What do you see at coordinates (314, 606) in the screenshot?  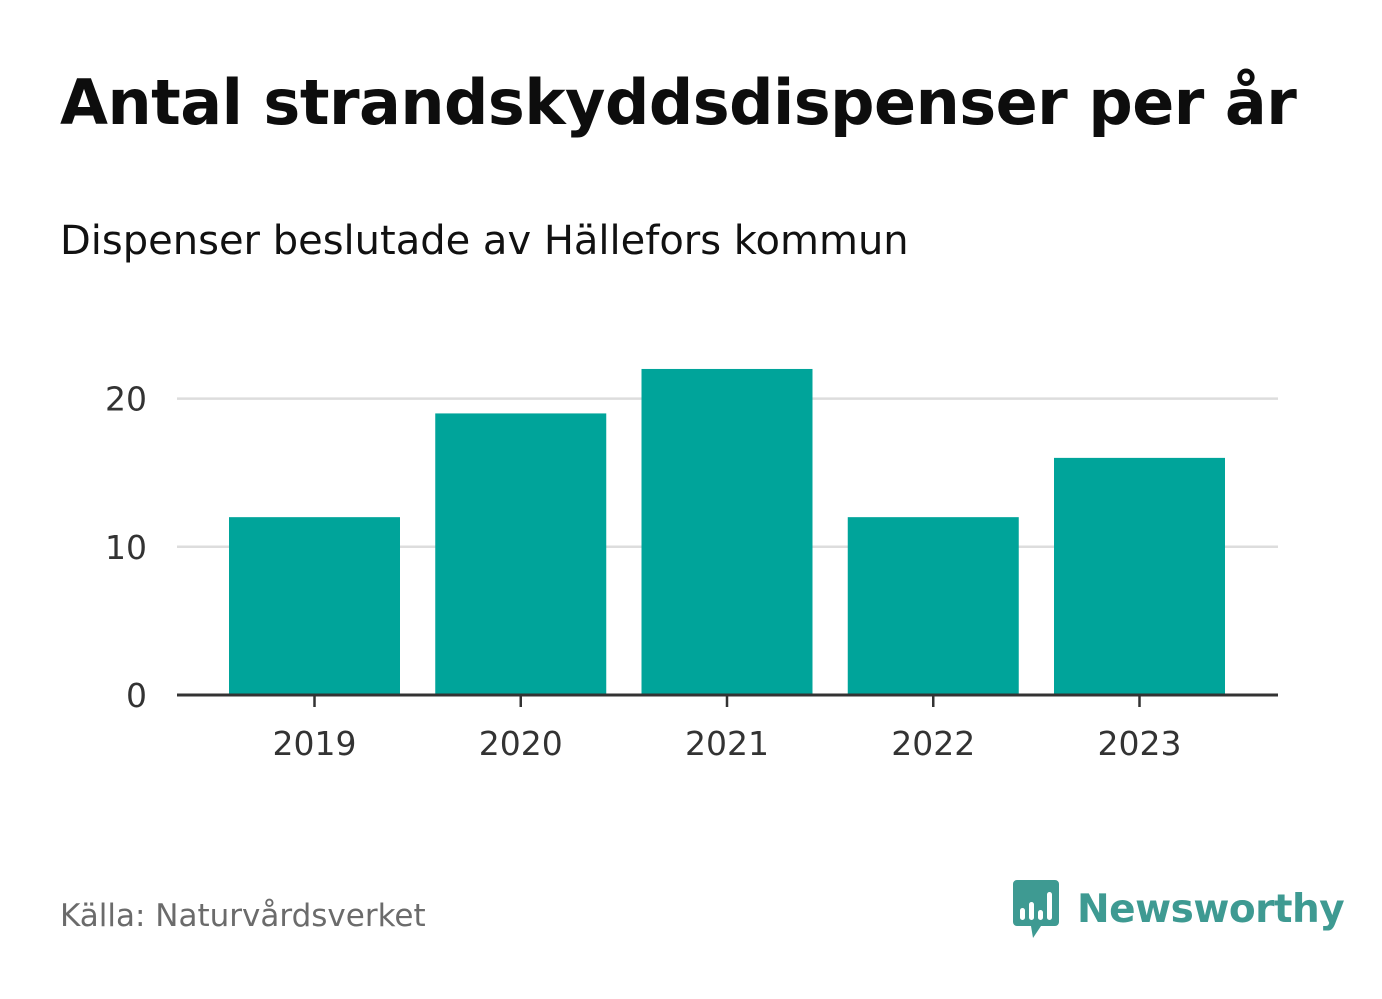 I see `bar-2019` at bounding box center [314, 606].